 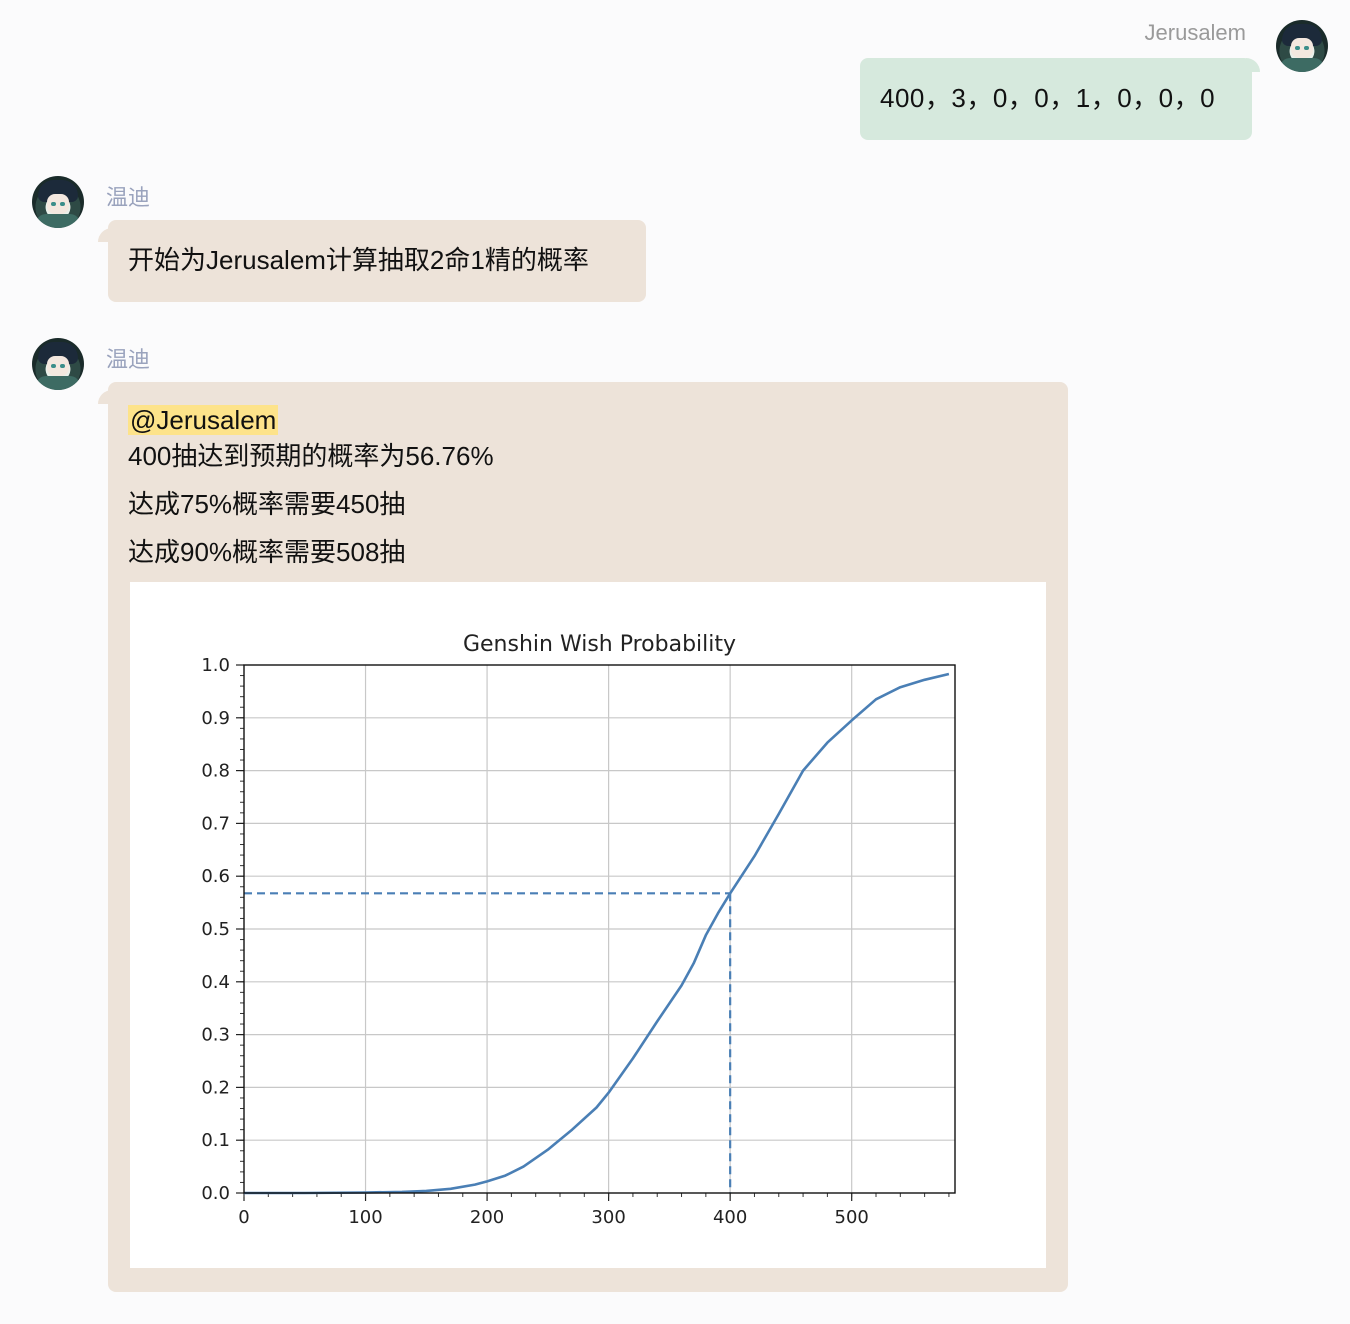 I want to click on message-text: 400，3，0，0，1，0，0，0, so click(x=1048, y=98).